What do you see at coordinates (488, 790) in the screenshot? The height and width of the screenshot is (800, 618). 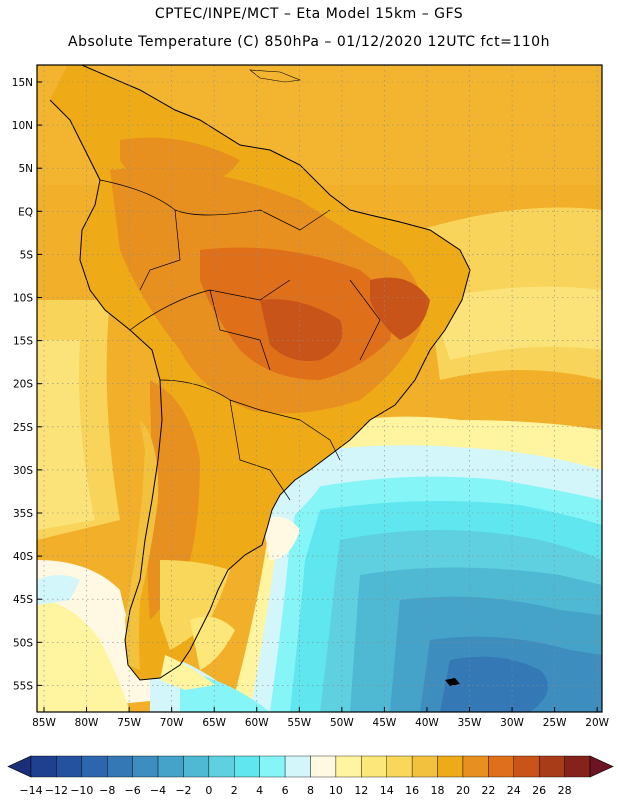 I see `colorbar-label: 22` at bounding box center [488, 790].